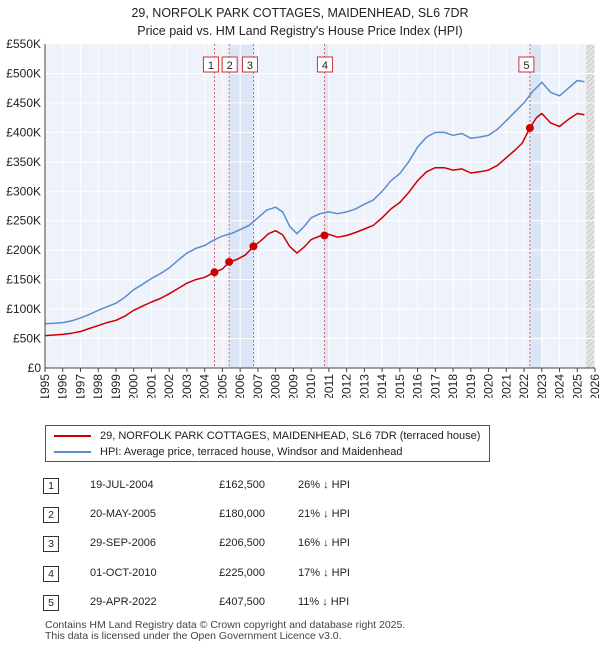 Image resolution: width=600 pixels, height=650 pixels. Describe the element at coordinates (258, 386) in the screenshot. I see `x-tick-label: 2007` at that location.